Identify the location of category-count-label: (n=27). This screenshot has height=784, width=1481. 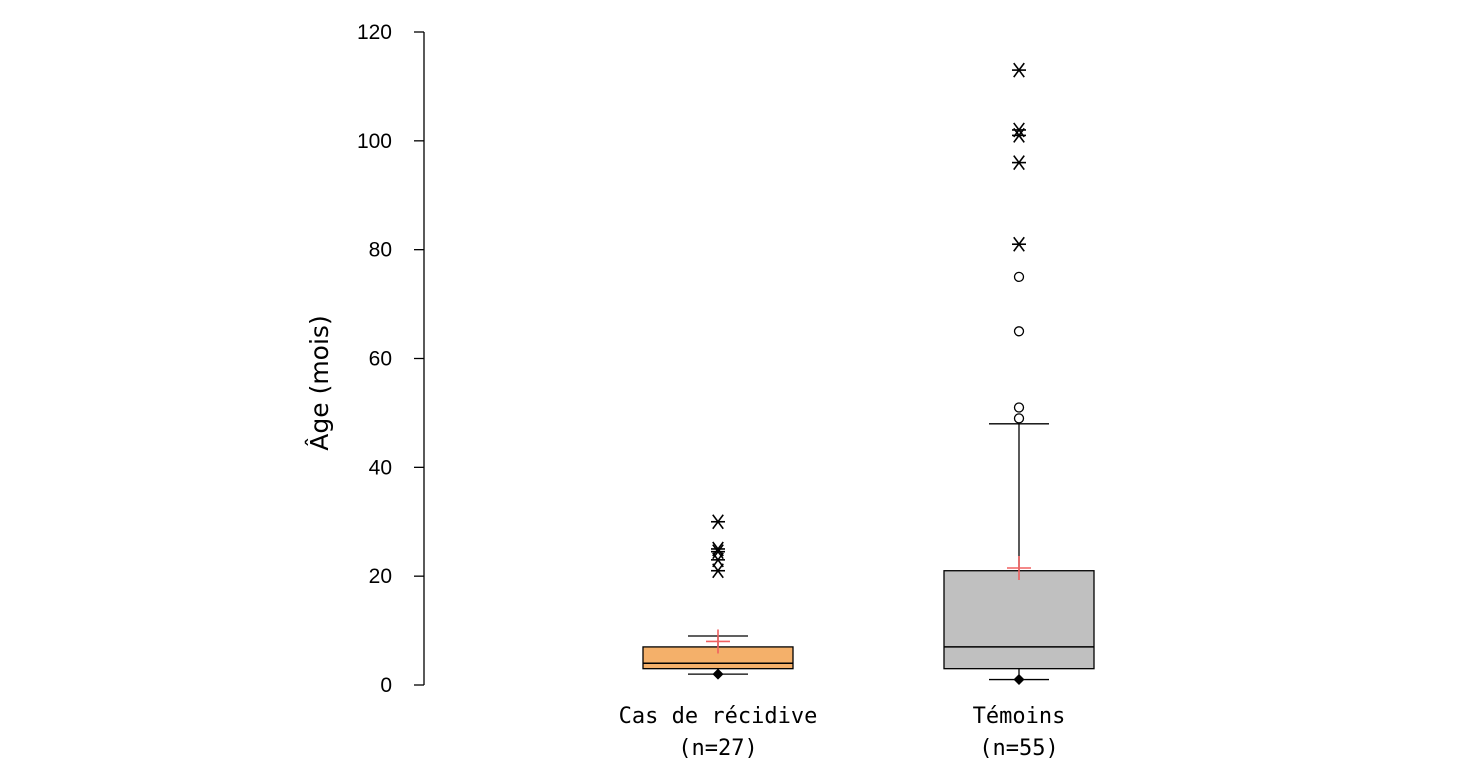
(717, 748).